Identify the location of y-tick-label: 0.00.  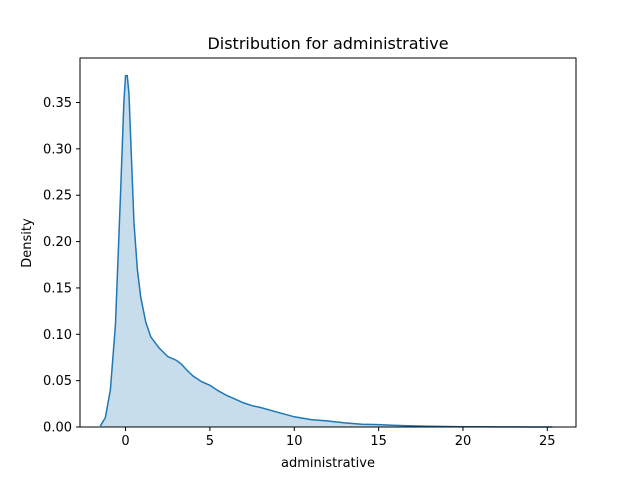
(57, 428).